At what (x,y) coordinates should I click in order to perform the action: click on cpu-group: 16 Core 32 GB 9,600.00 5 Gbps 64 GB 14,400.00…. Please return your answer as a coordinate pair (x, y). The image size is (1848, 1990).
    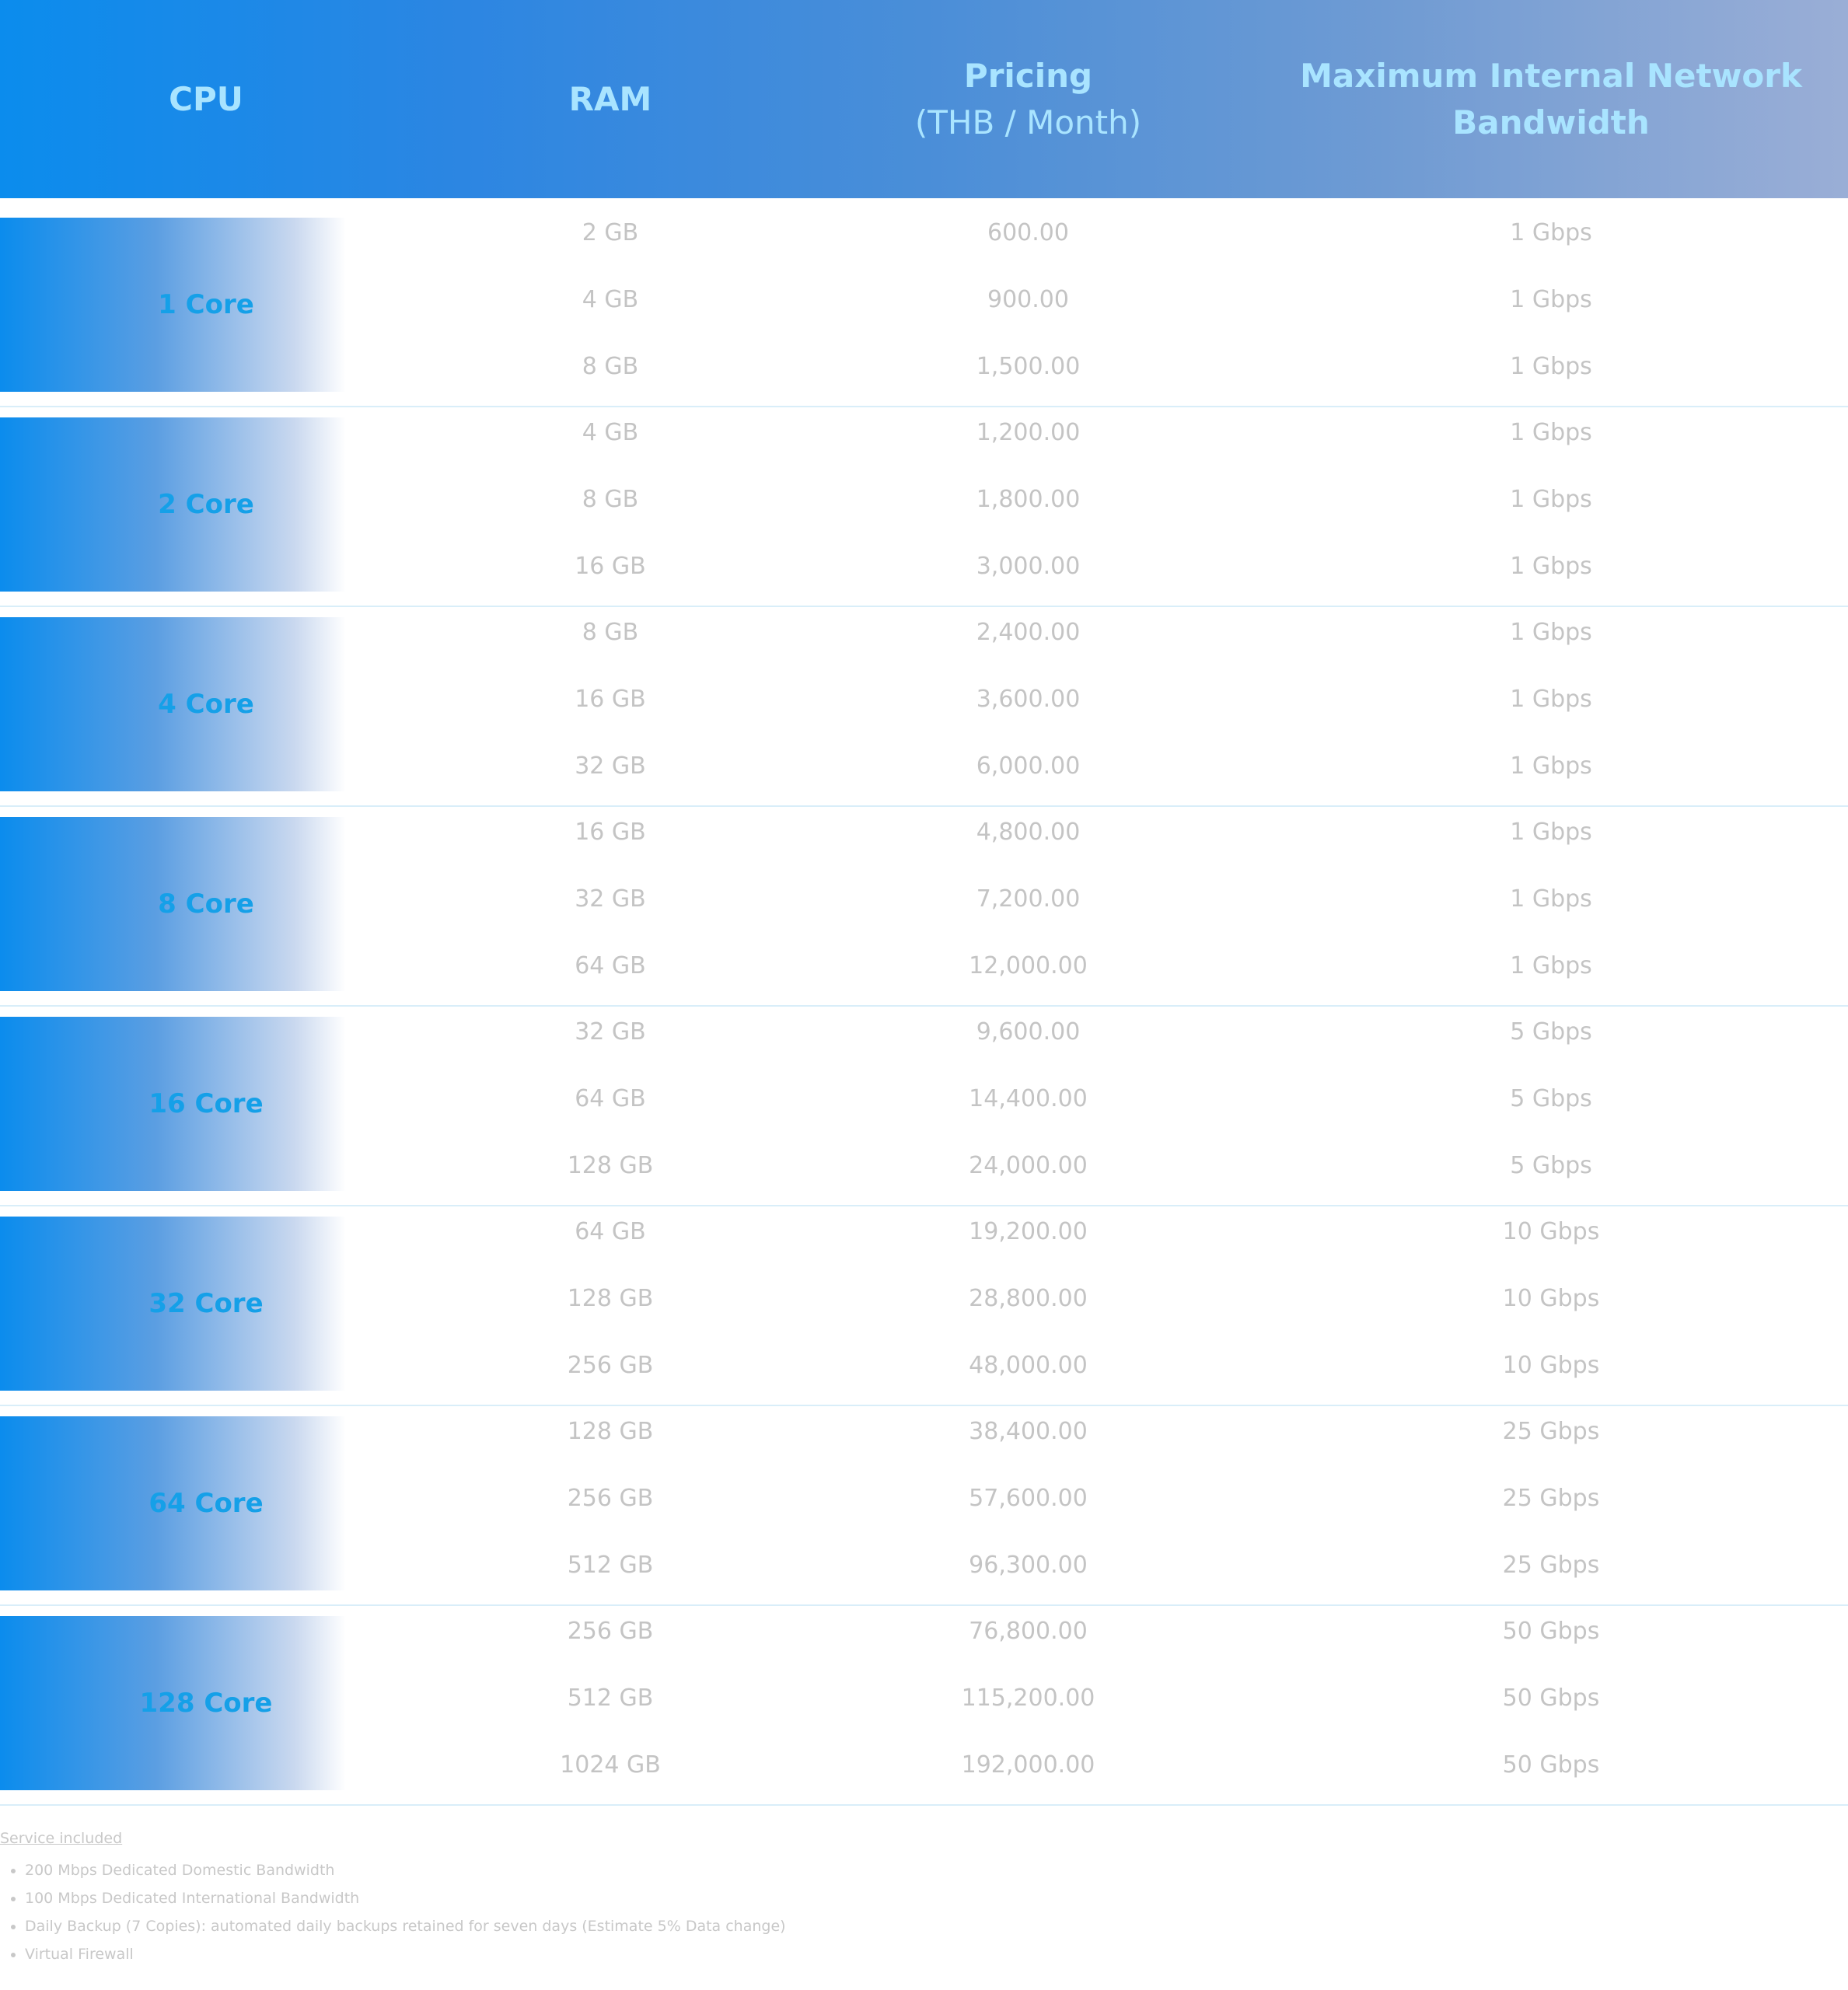
    Looking at the image, I should click on (924, 1102).